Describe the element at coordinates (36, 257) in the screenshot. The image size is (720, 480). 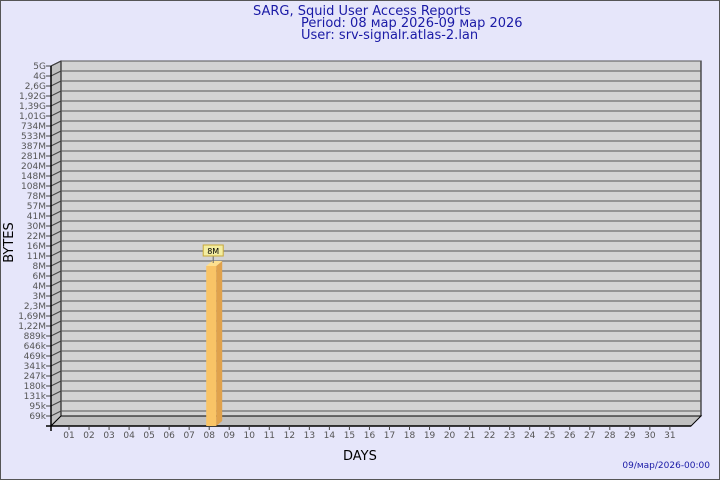
I see `y-tick-label: 11M` at that location.